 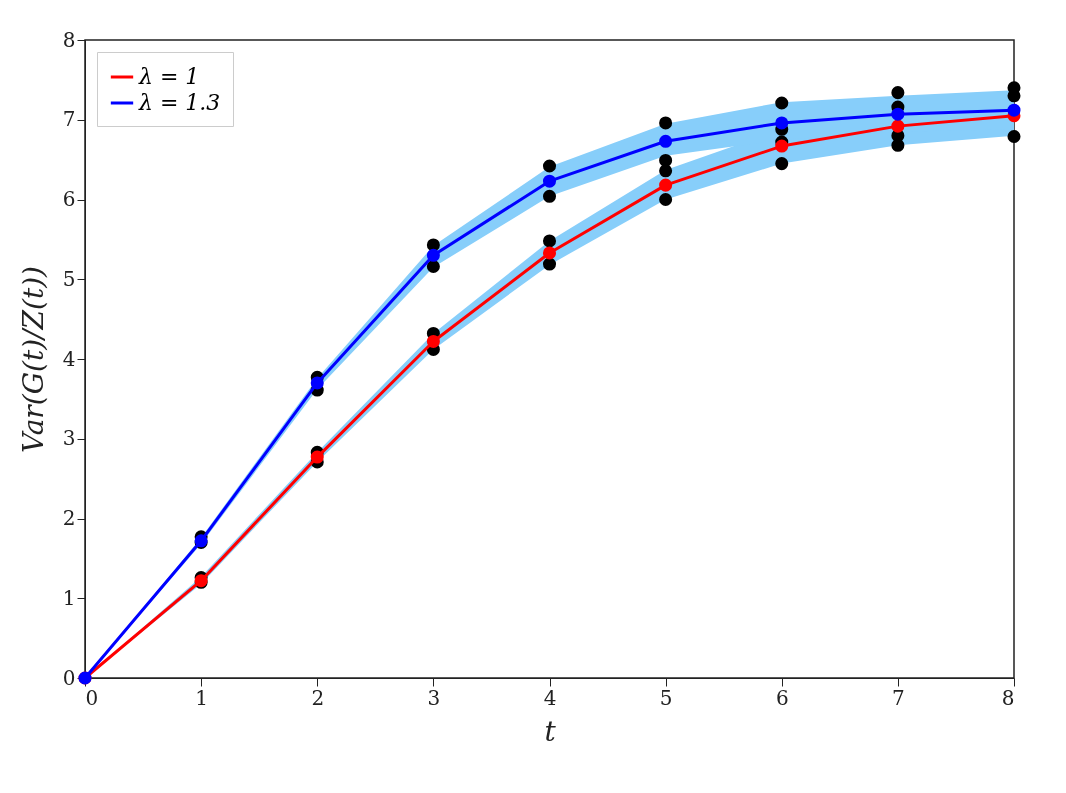 I want to click on x-tick-label: 3, so click(x=434, y=697).